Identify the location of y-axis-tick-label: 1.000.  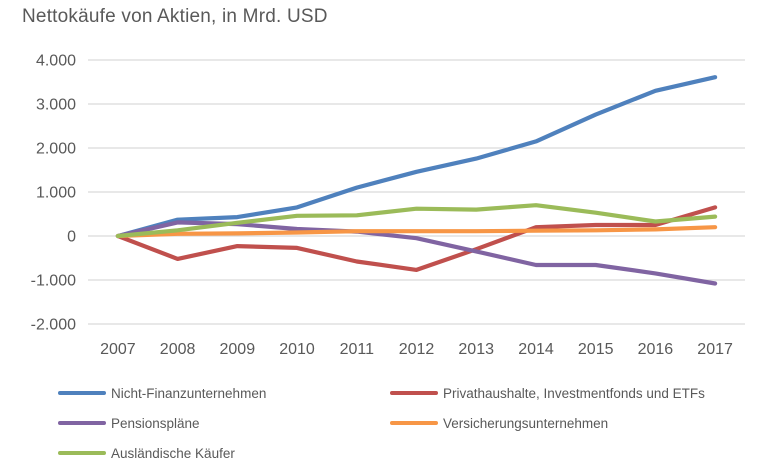
(56, 193).